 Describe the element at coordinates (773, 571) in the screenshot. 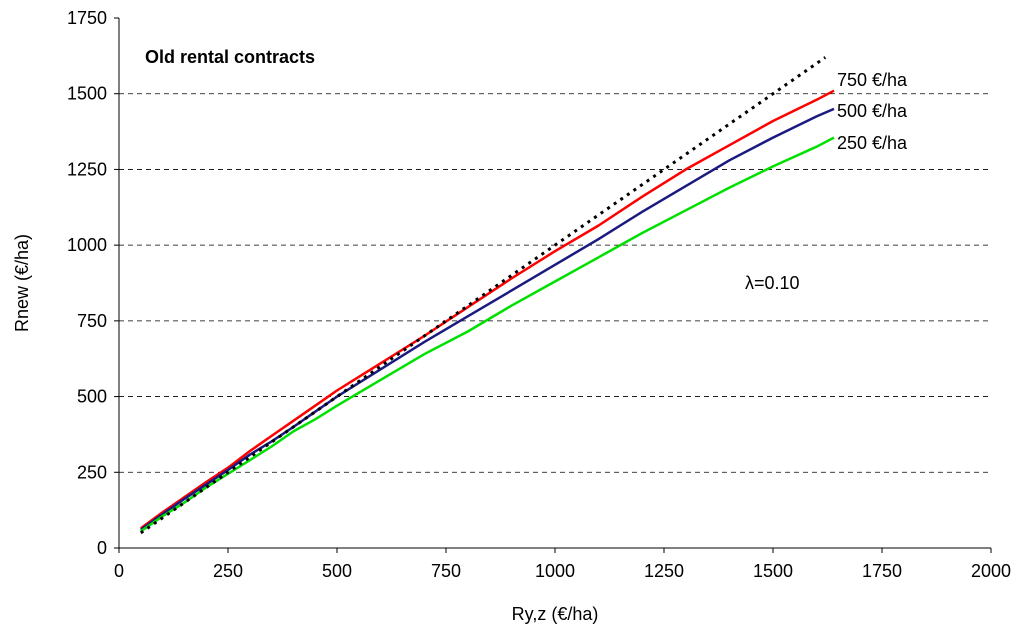

I see `x-tick-label: 1500` at that location.